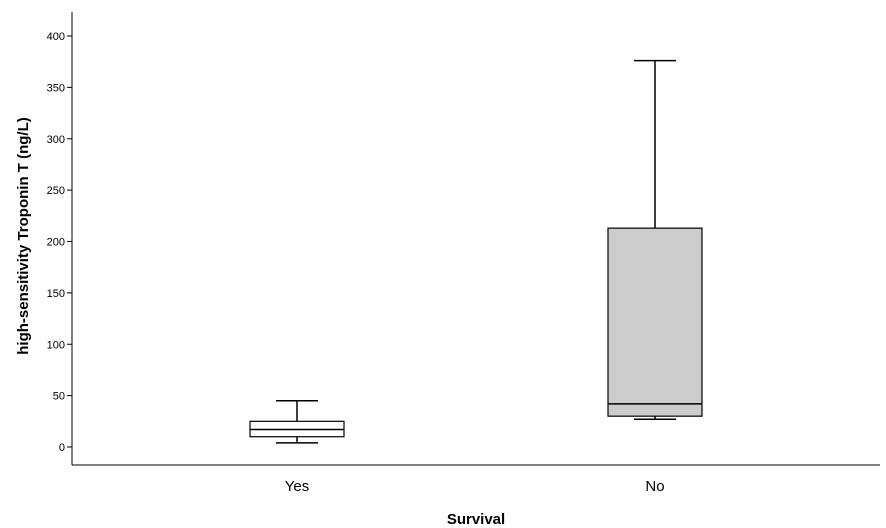 The height and width of the screenshot is (528, 886). What do you see at coordinates (56, 243) in the screenshot?
I see `y-tick-label: 200` at bounding box center [56, 243].